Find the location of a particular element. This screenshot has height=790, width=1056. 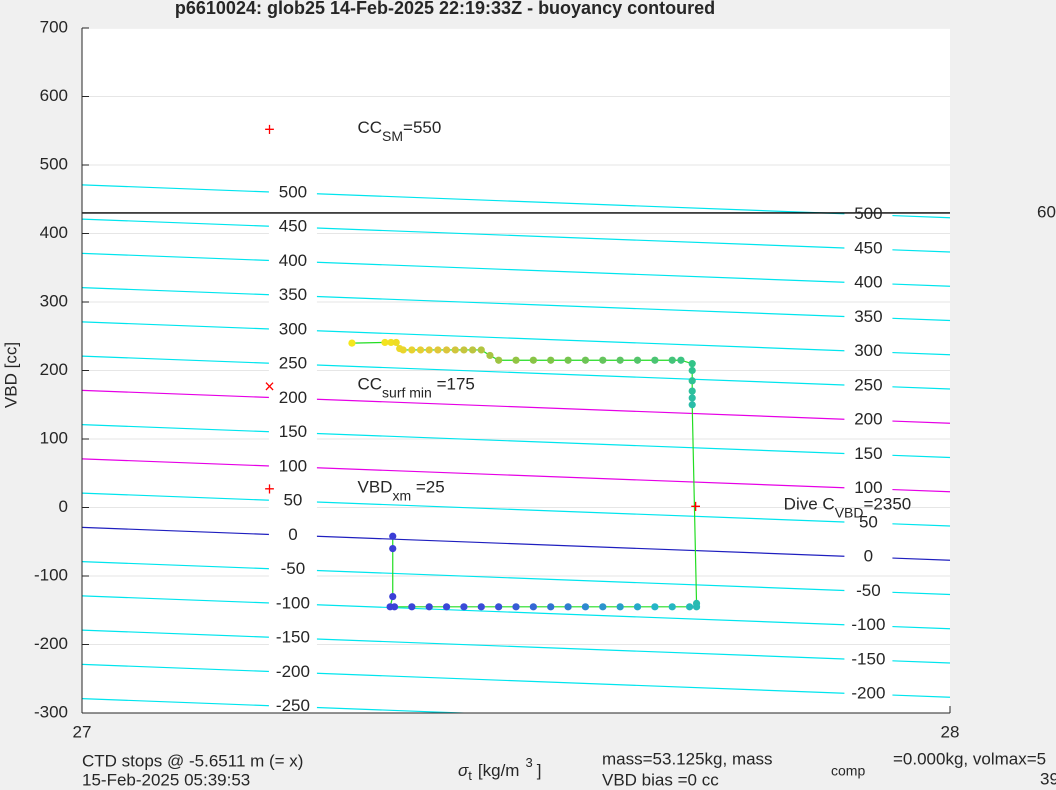

footer-text: =0.000kg, volmax=5 is located at coordinates (969, 758).